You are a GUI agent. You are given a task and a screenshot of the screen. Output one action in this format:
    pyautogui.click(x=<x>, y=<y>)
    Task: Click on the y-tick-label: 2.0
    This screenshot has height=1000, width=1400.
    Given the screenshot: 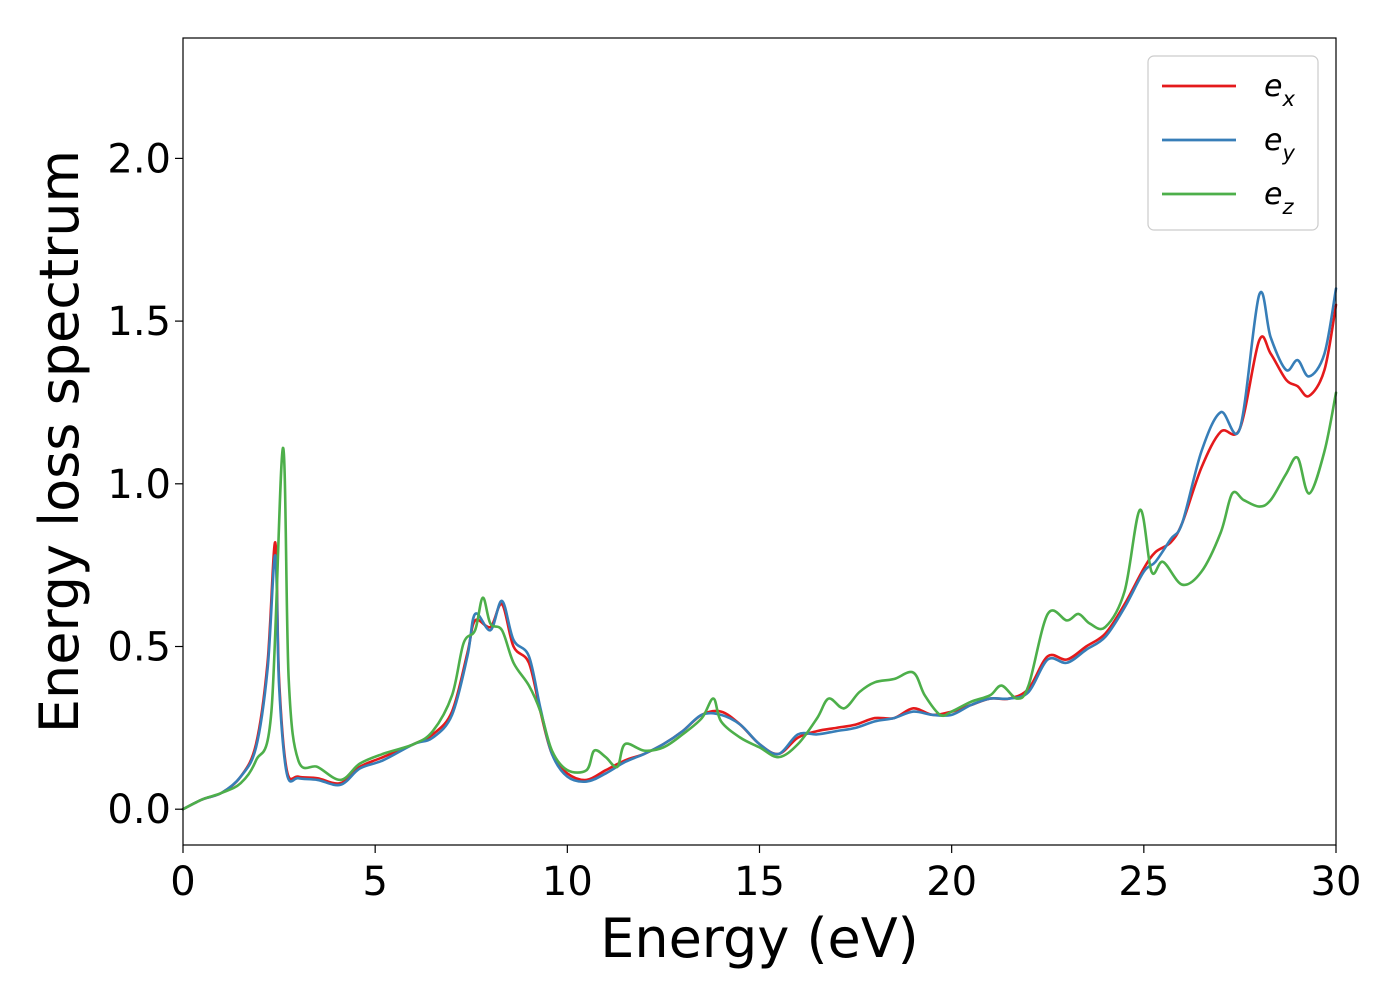 What is the action you would take?
    pyautogui.click(x=139, y=159)
    